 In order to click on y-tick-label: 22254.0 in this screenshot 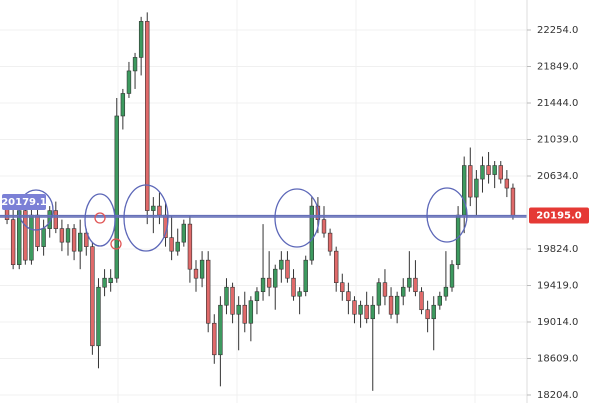, I will do `click(557, 30)`.